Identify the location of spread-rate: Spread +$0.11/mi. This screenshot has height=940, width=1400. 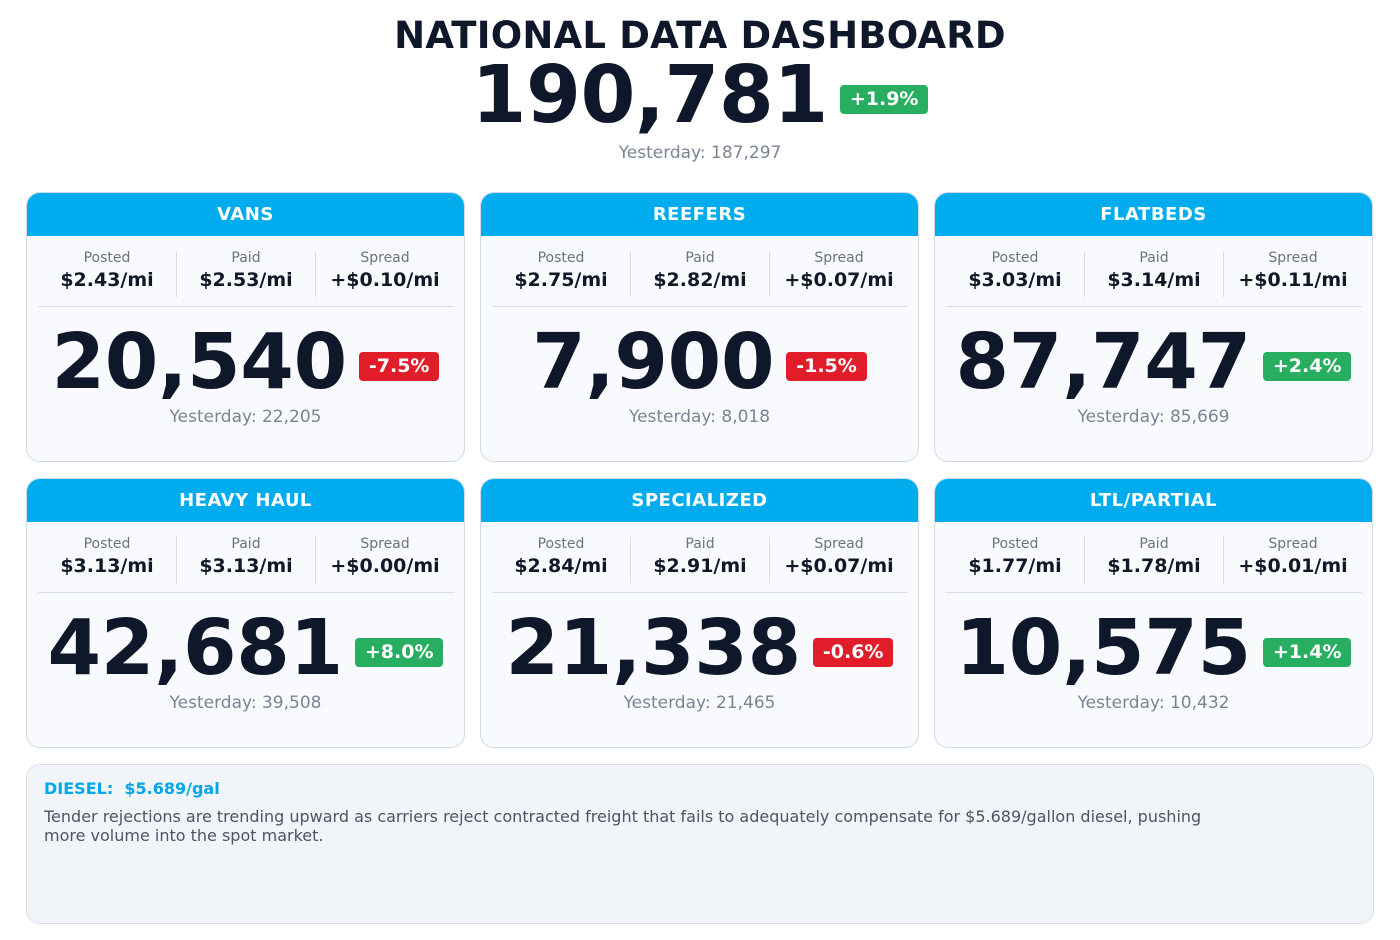
(1292, 274).